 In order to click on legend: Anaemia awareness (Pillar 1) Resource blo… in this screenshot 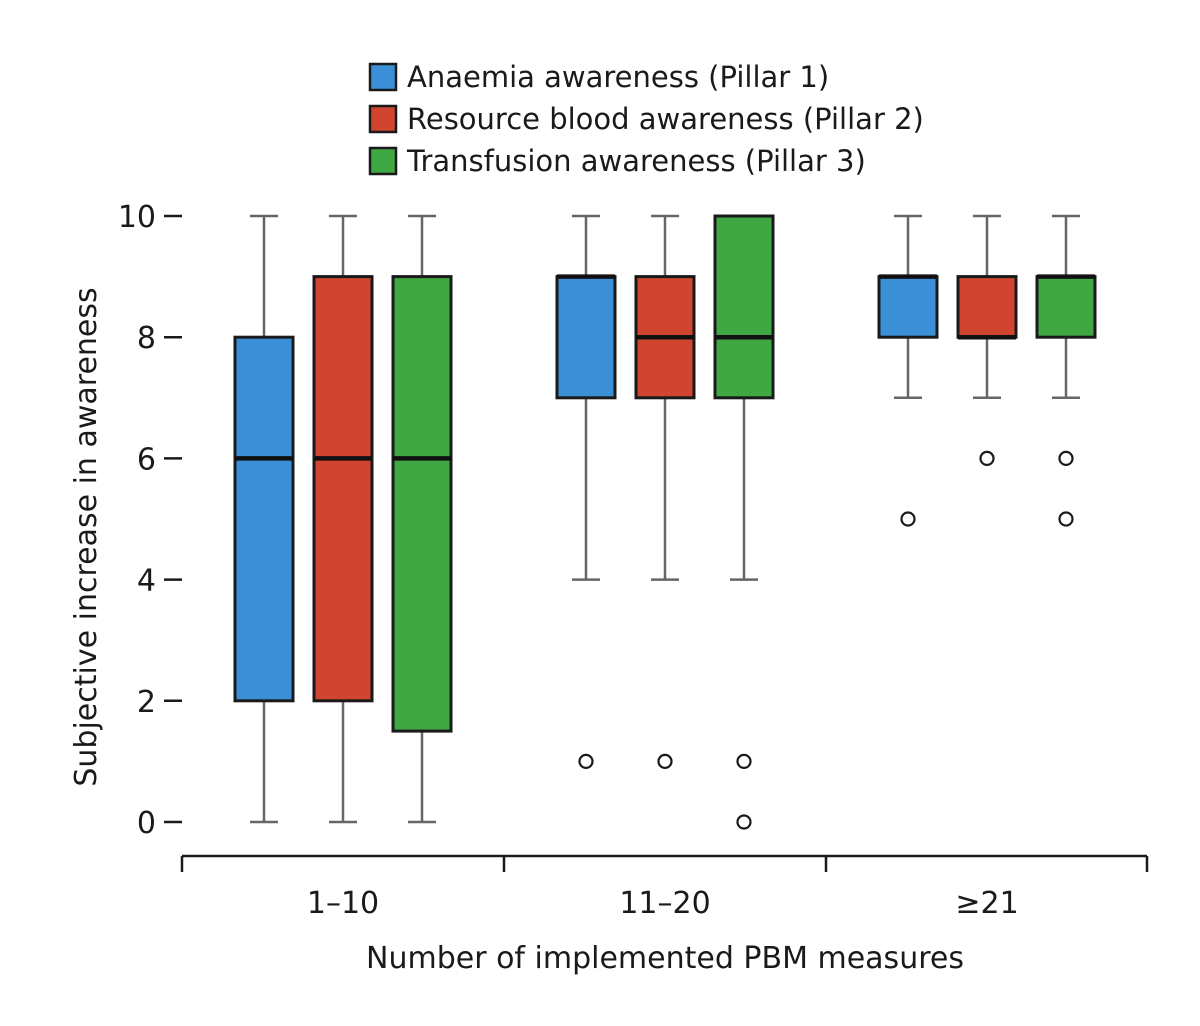, I will do `click(646, 119)`.